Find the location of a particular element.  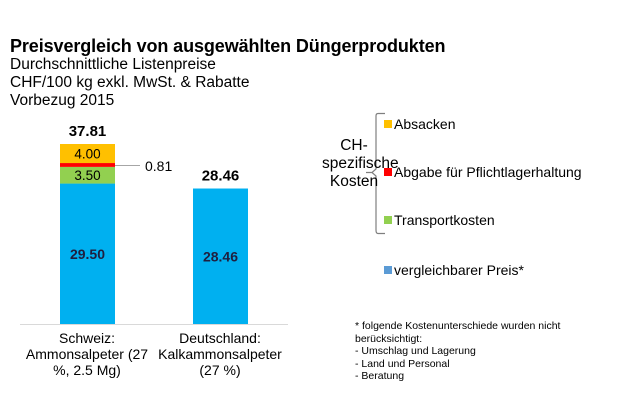

legend-swatch-absacken is located at coordinates (388, 124).